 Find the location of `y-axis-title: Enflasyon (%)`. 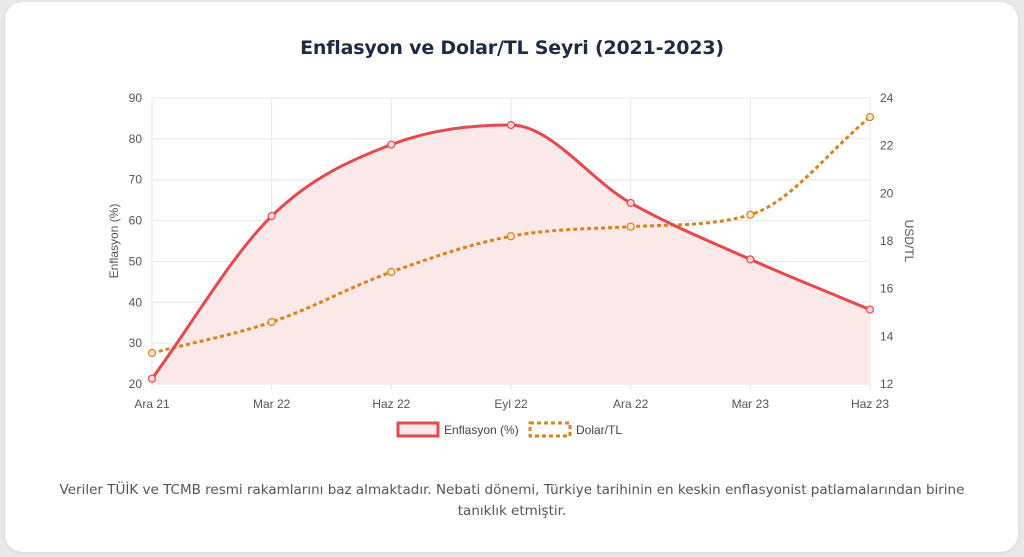

y-axis-title: Enflasyon (%) is located at coordinates (114, 241).